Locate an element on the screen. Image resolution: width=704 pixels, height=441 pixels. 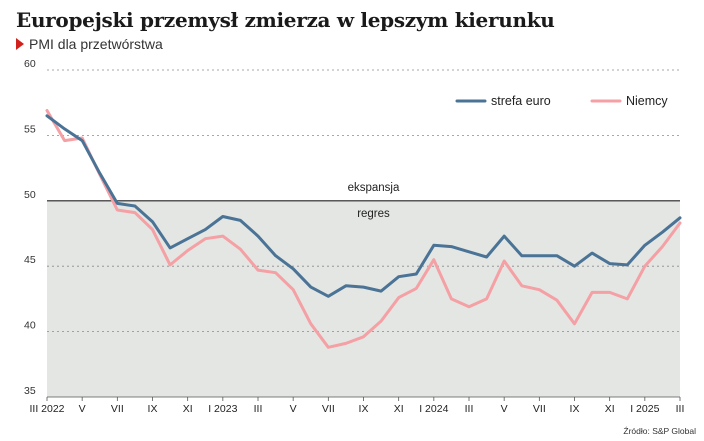
y-tick-label: 40 is located at coordinates (30, 326).